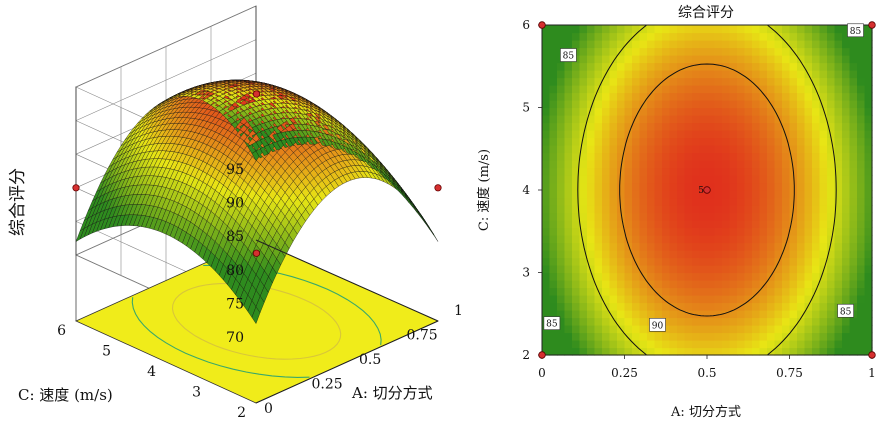  I want to click on surface-design-point, so click(76, 188).